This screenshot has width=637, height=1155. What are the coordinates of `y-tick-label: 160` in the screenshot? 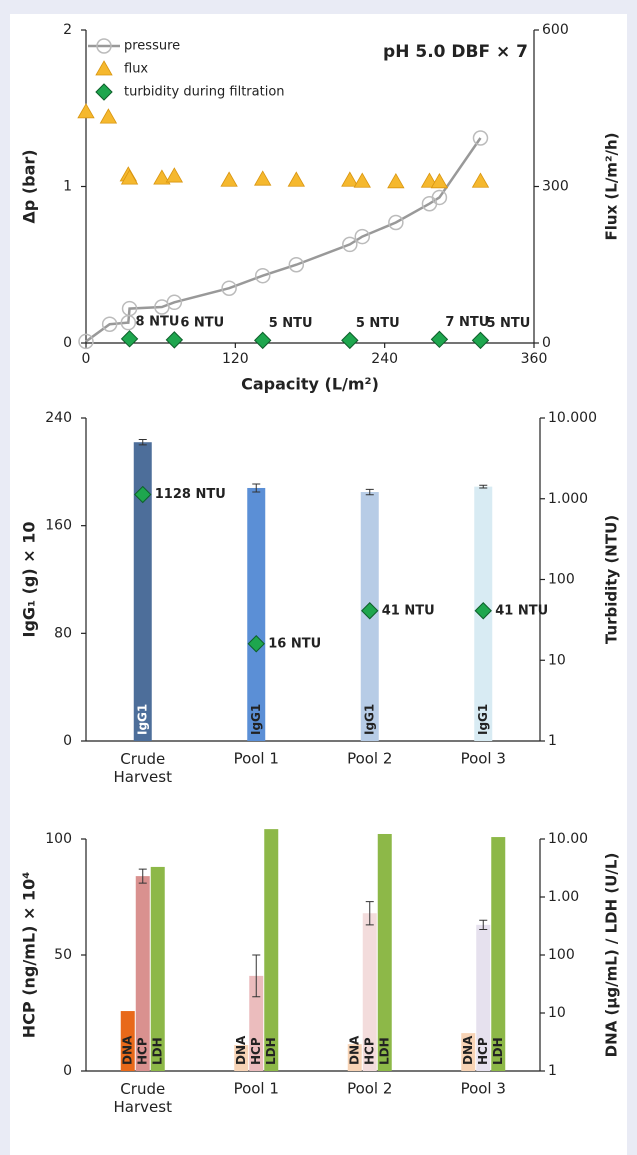 It's located at (58, 526).